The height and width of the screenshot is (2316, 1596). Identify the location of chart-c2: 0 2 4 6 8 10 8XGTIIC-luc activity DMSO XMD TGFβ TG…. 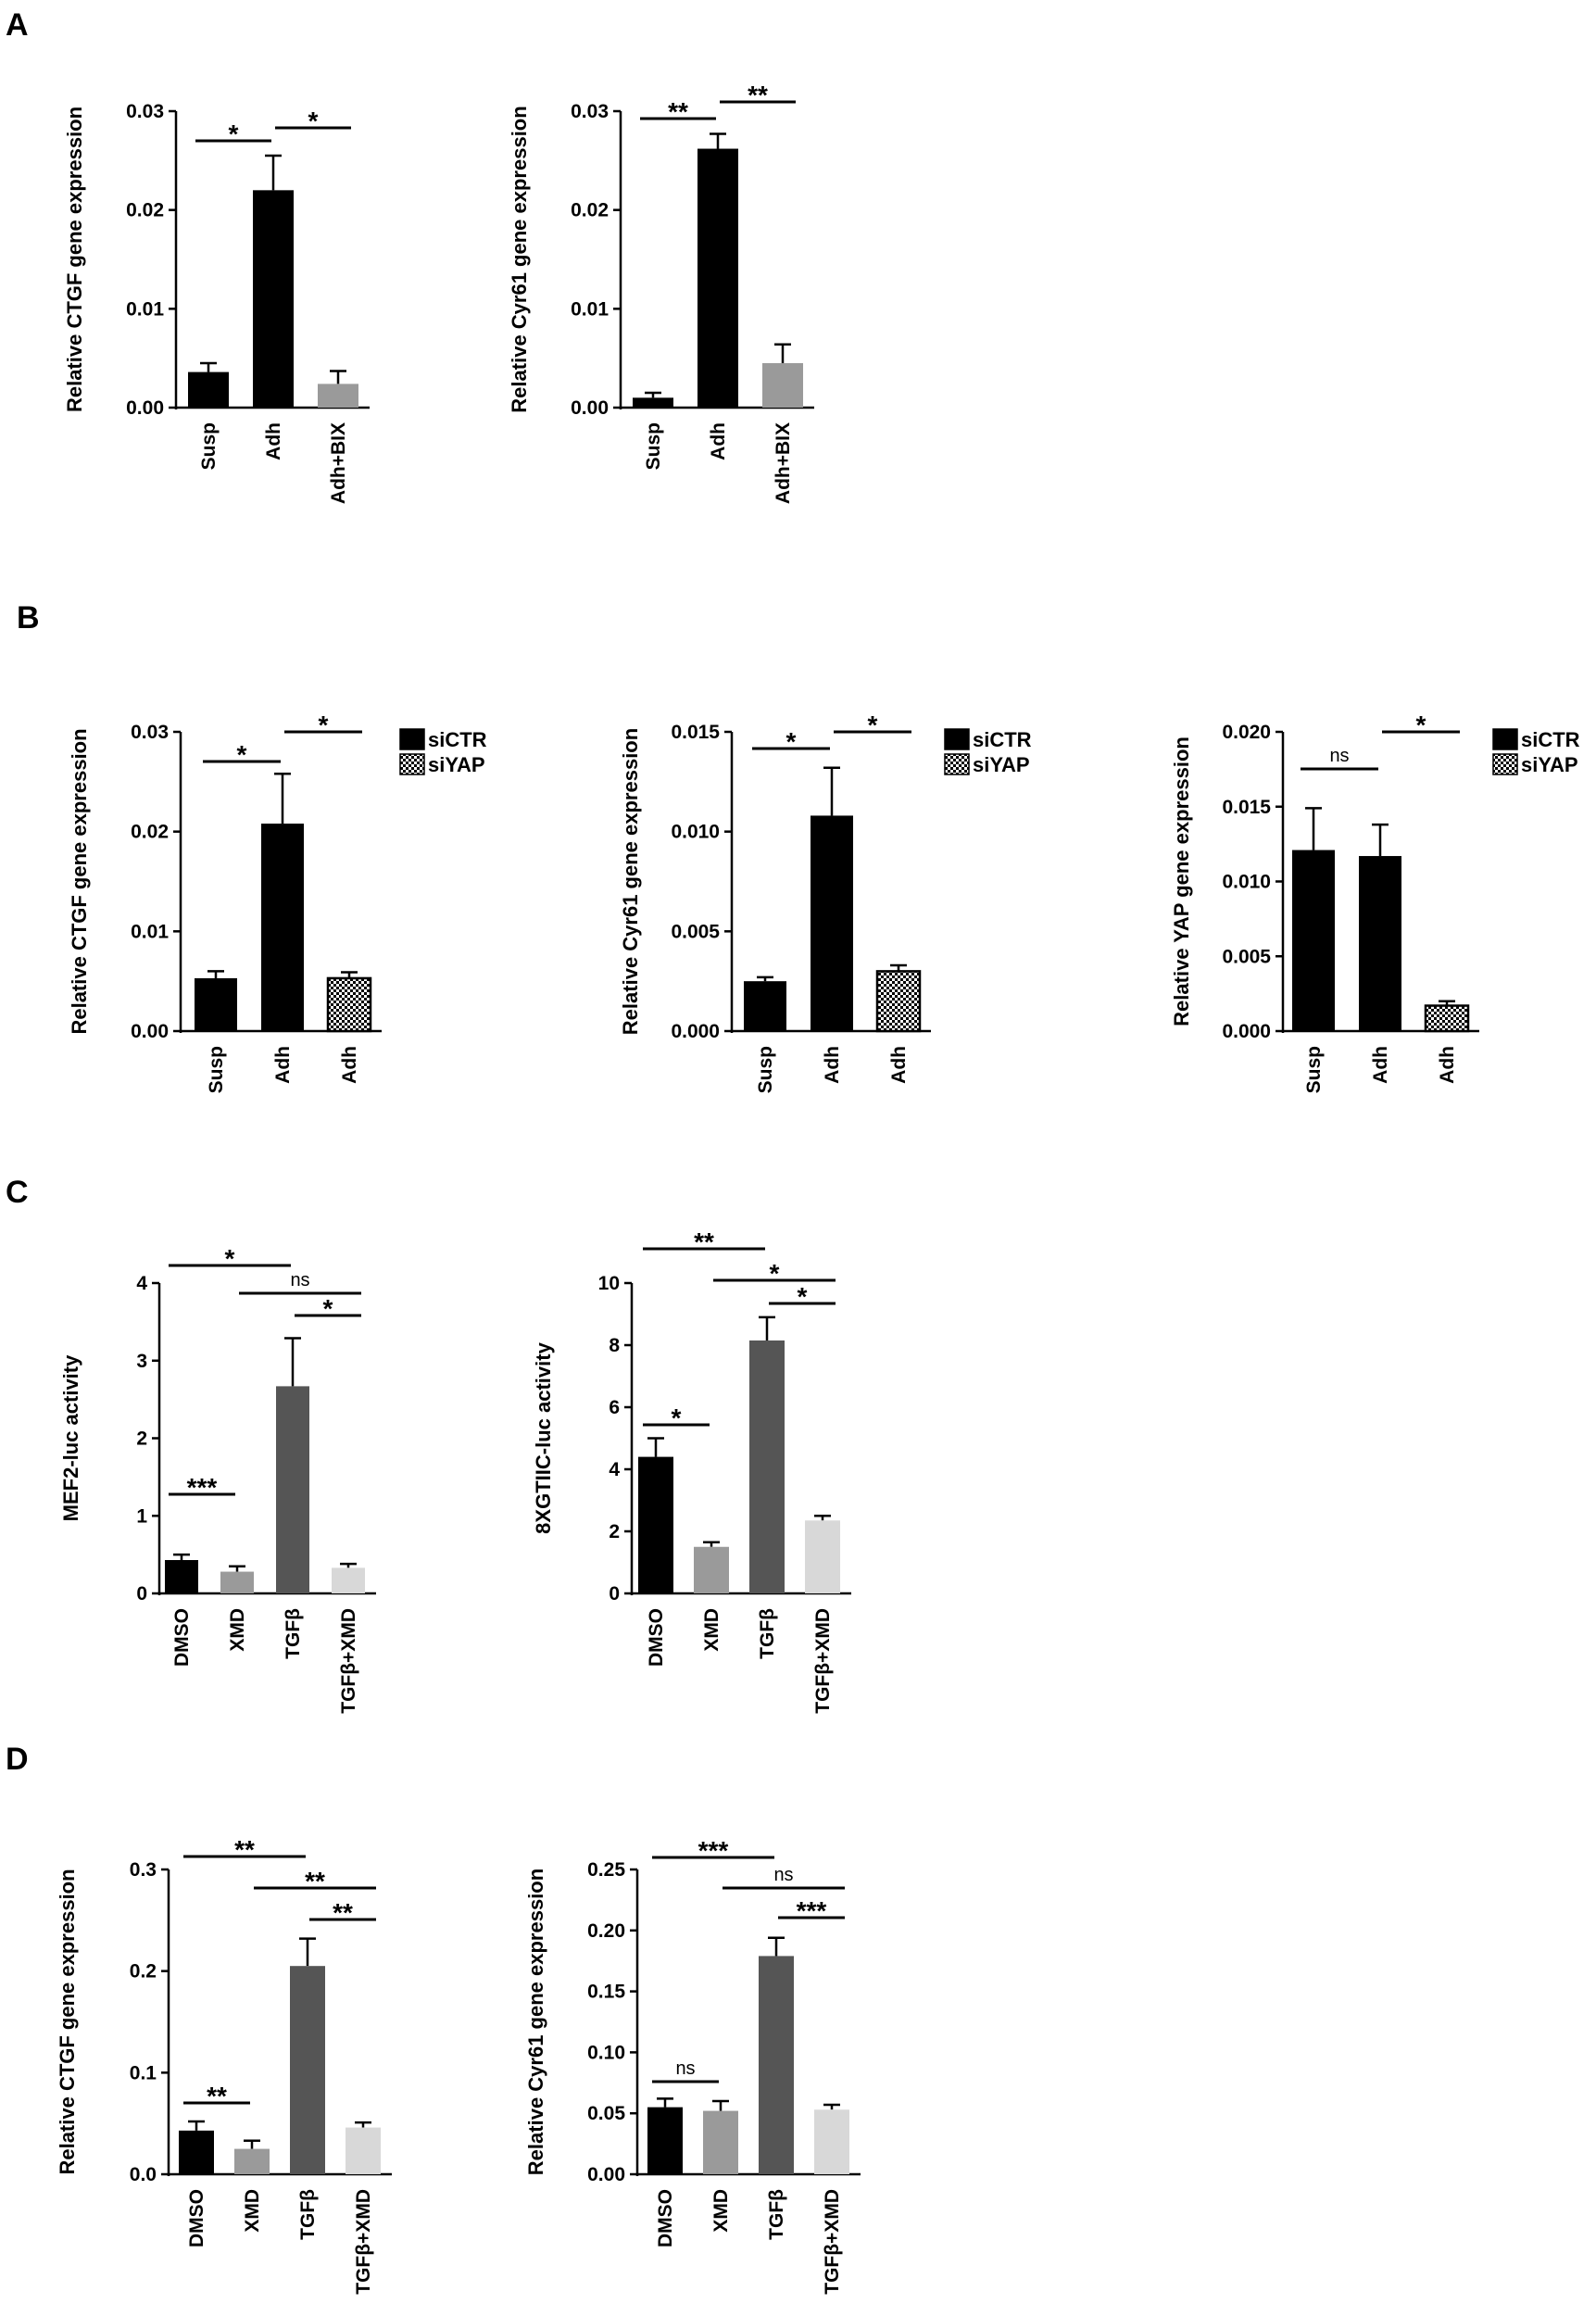
(691, 1470).